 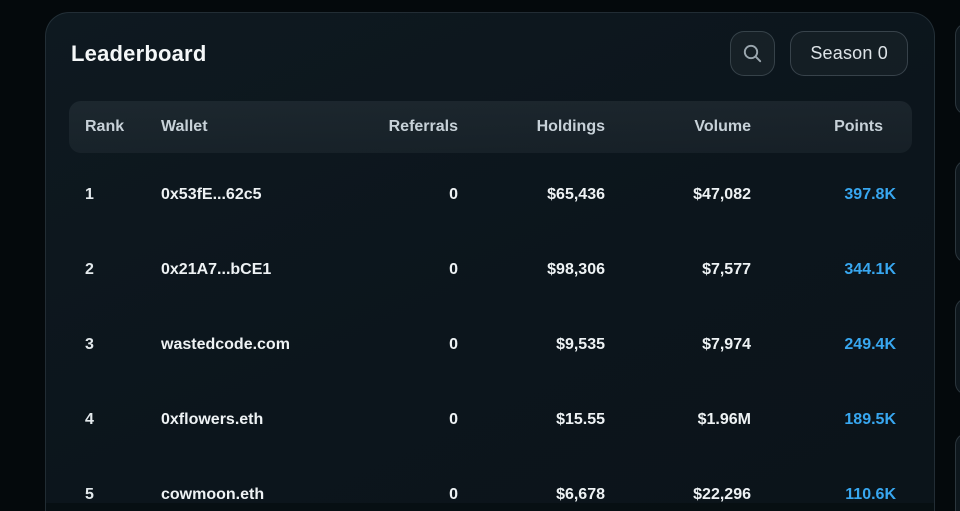 I want to click on cell-volume: $47,082, so click(x=722, y=194).